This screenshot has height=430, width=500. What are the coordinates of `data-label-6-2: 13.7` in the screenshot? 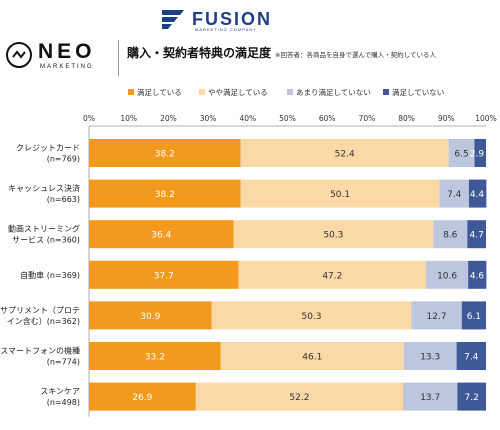 It's located at (430, 398).